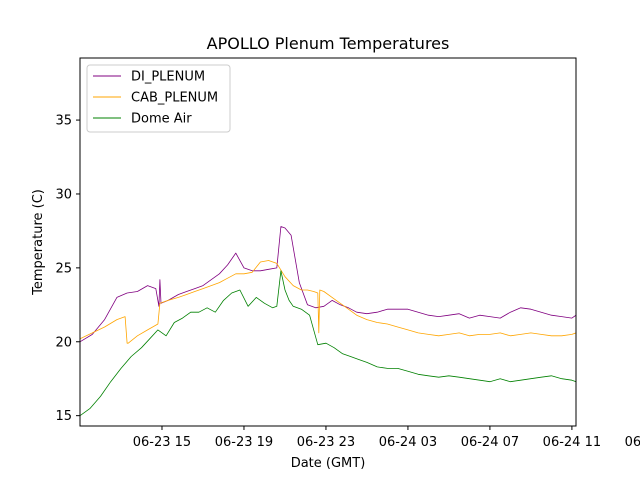 This screenshot has height=480, width=640. What do you see at coordinates (328, 43) in the screenshot?
I see `chart-title: APOLLO Plenum Temperatures` at bounding box center [328, 43].